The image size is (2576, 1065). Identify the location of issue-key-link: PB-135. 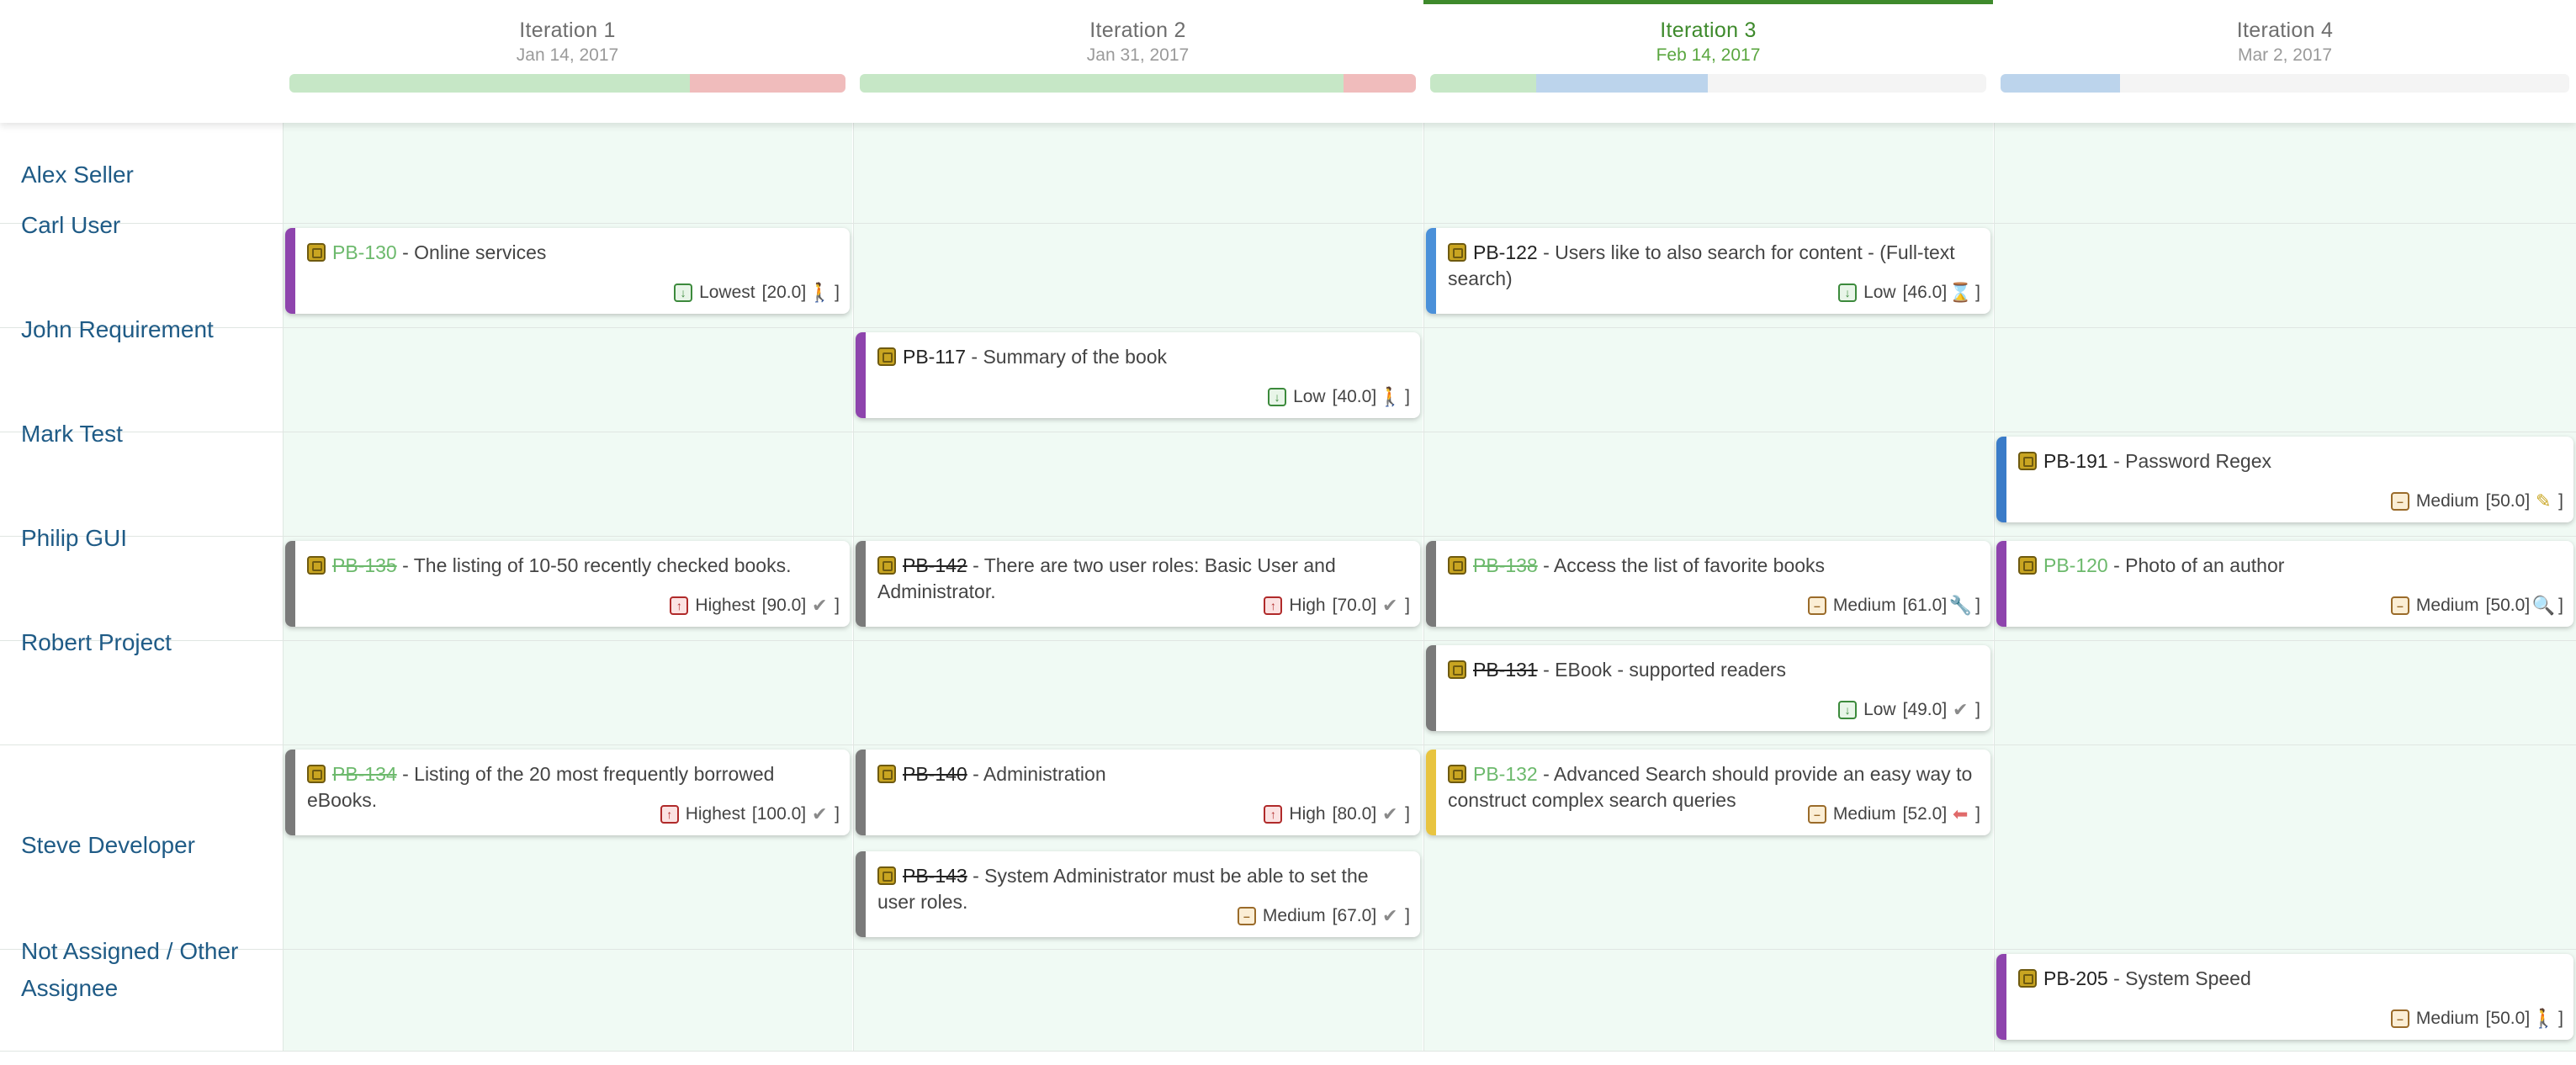
(364, 565).